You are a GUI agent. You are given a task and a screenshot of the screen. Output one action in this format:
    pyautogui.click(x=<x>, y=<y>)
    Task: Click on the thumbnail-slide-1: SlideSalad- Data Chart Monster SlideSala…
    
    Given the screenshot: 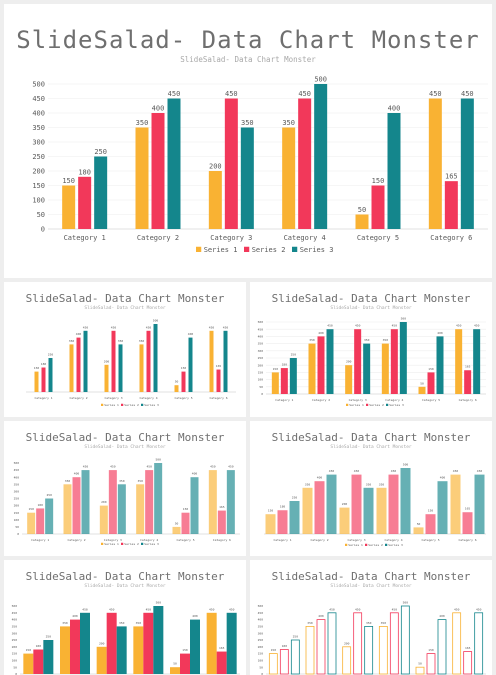 What is the action you would take?
    pyautogui.click(x=125, y=349)
    